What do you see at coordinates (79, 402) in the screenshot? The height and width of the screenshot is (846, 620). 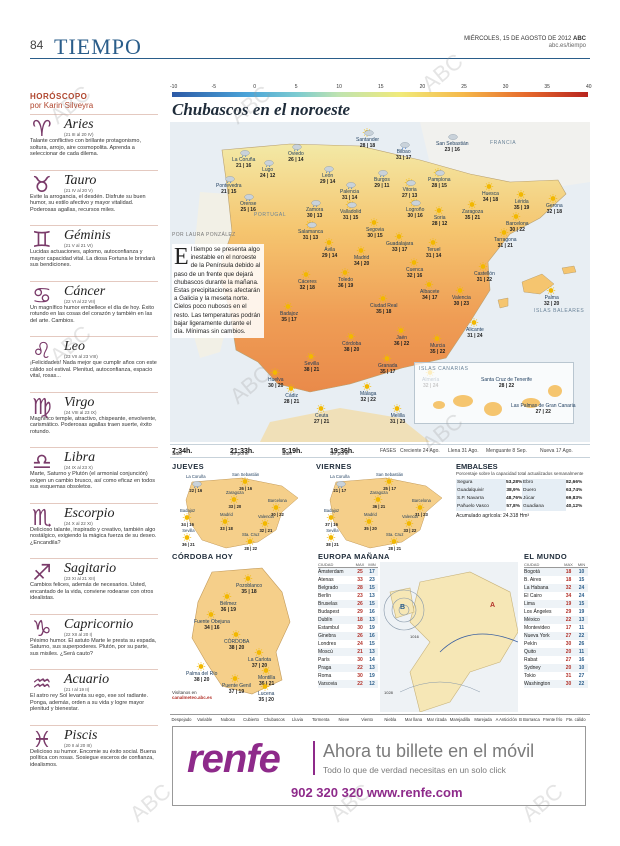 I see `sign-name: Virgo` at bounding box center [79, 402].